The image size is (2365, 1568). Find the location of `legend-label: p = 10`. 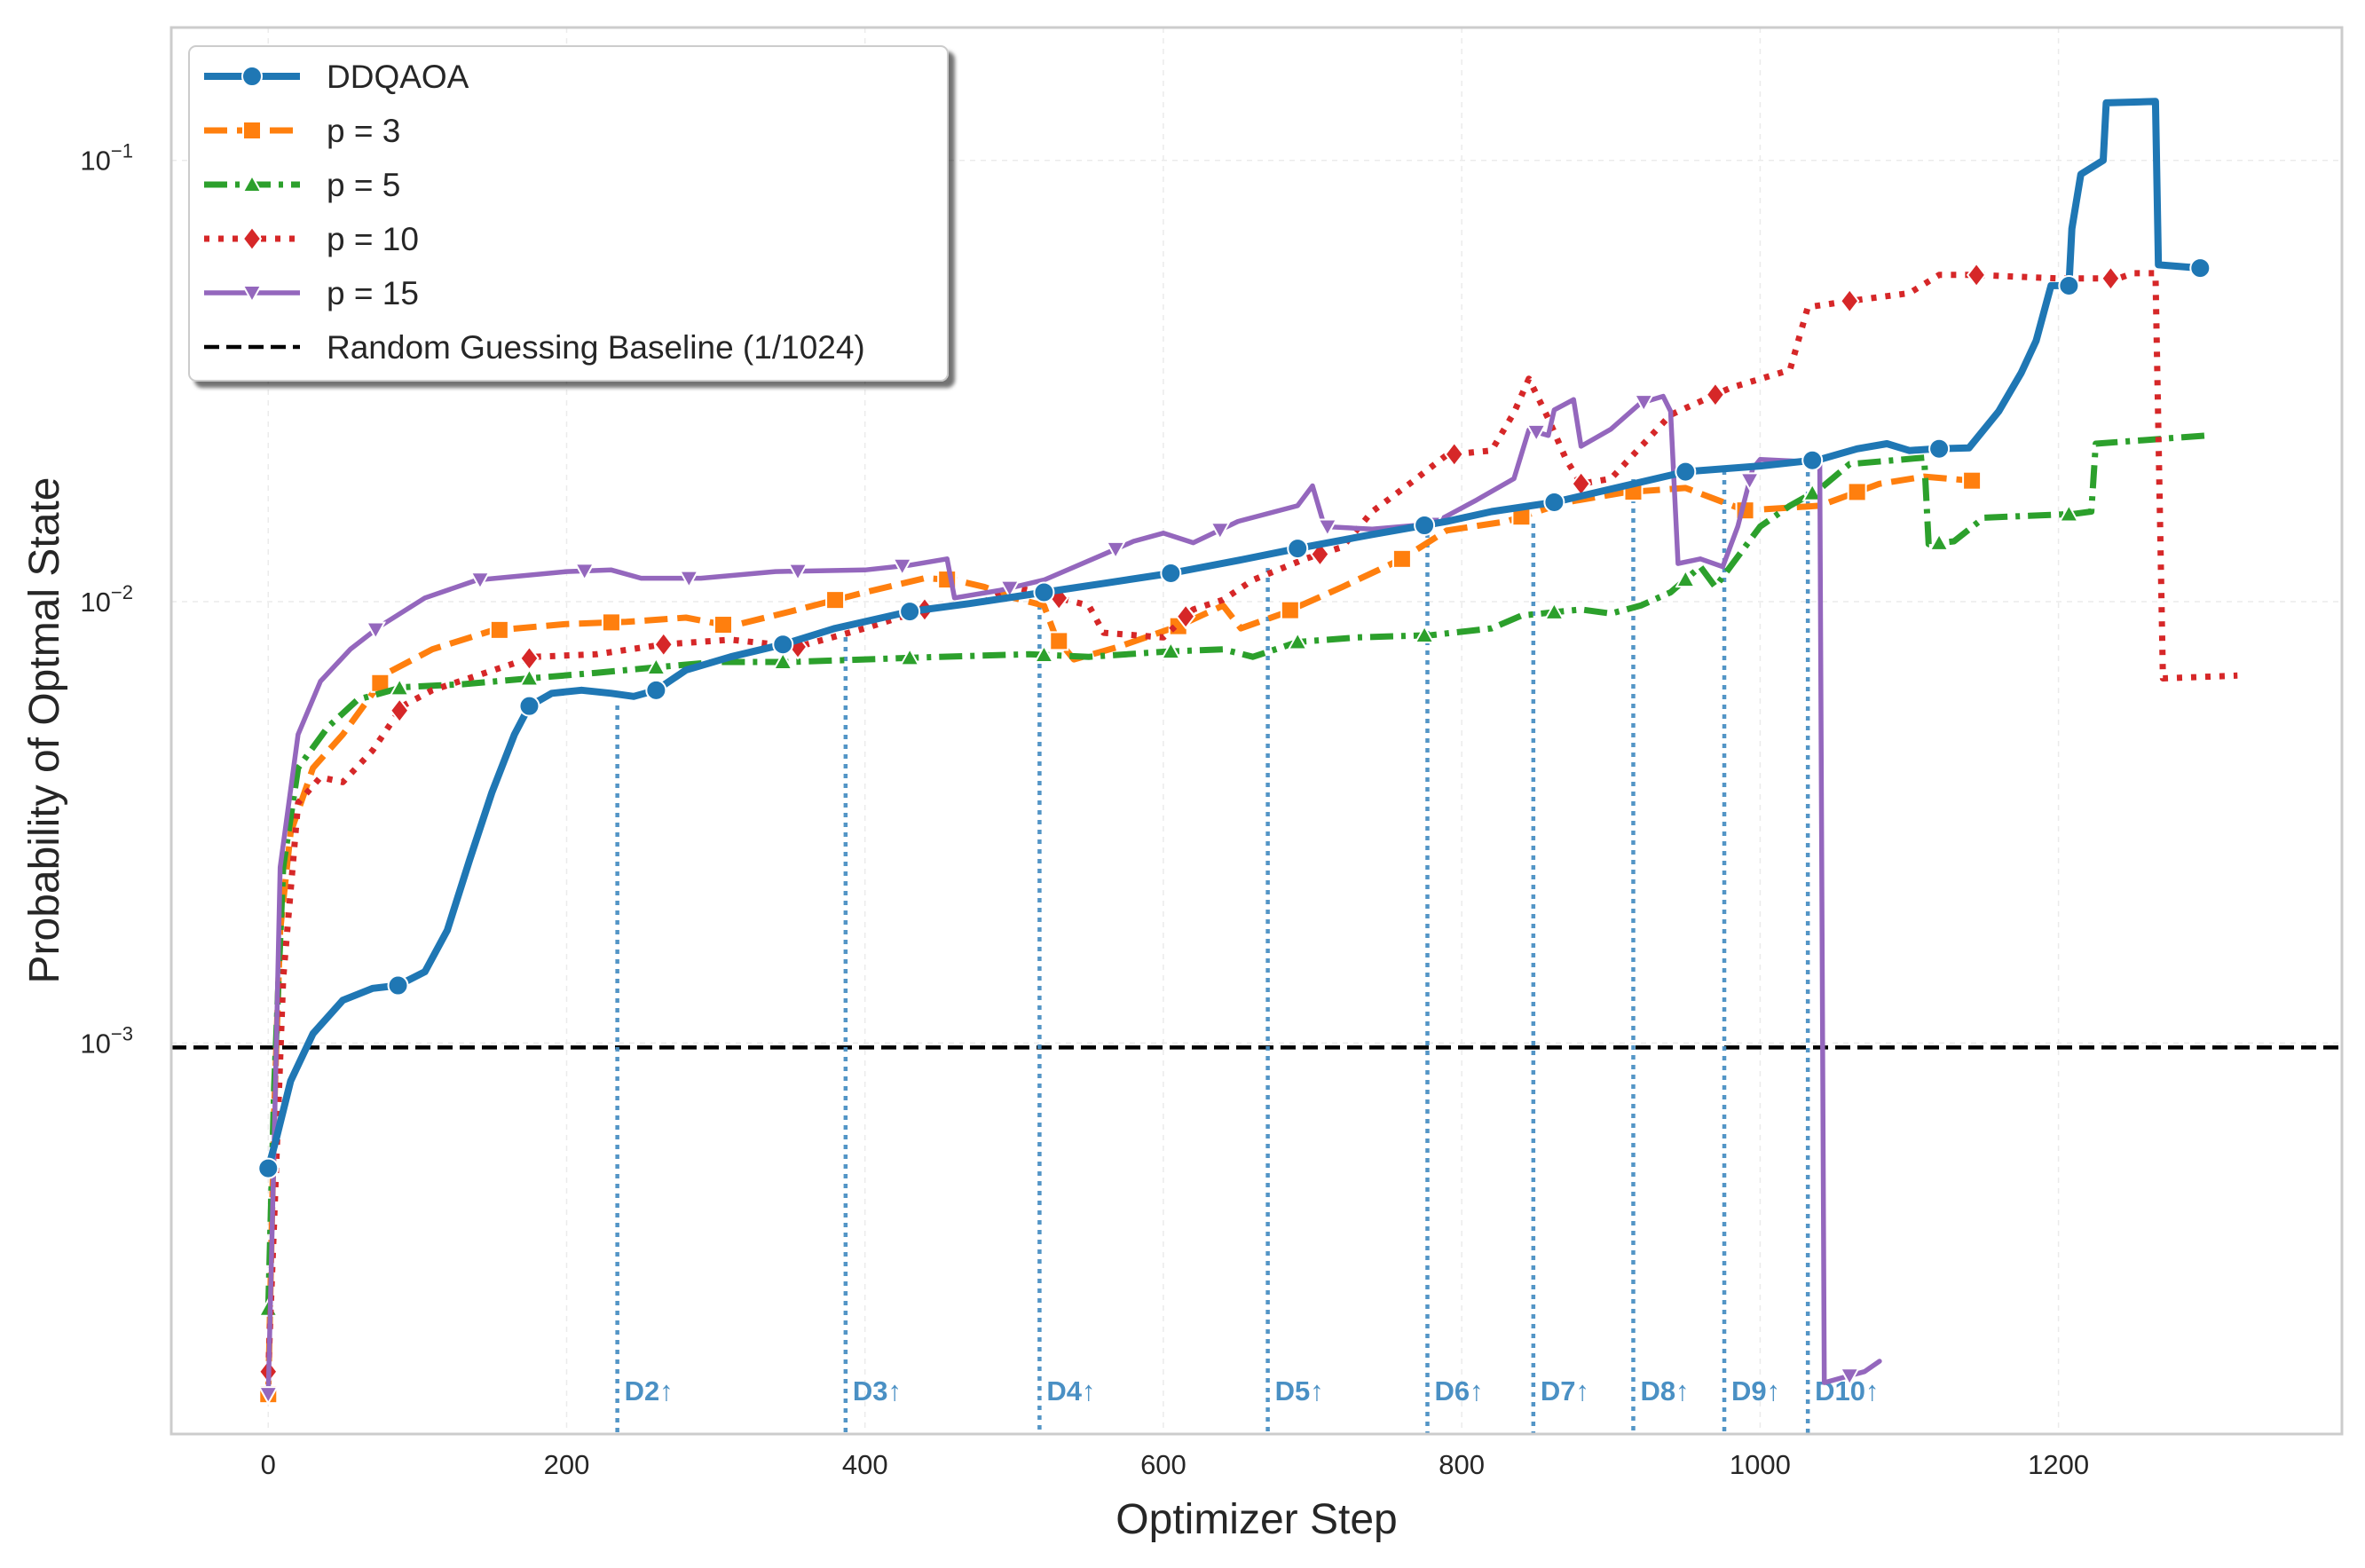

legend-label: p = 10 is located at coordinates (373, 239).